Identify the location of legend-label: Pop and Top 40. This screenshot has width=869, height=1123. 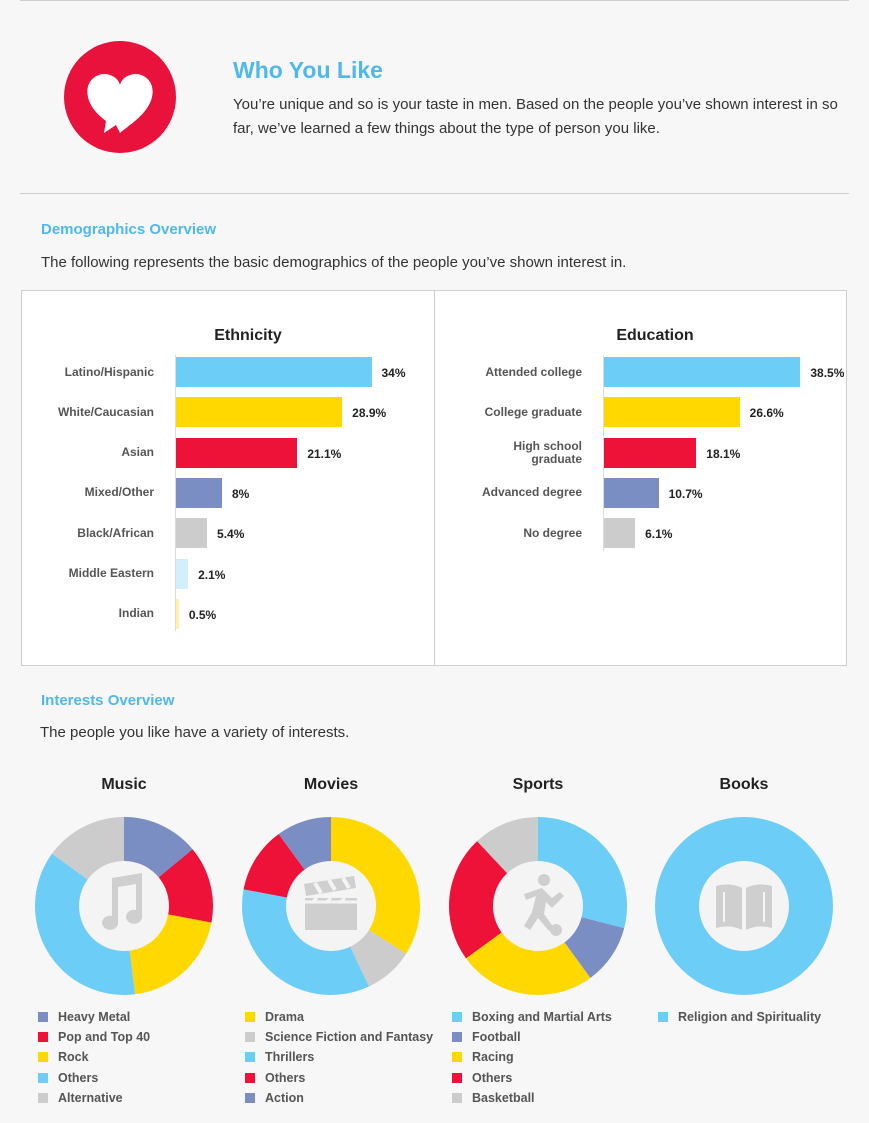
(104, 1037).